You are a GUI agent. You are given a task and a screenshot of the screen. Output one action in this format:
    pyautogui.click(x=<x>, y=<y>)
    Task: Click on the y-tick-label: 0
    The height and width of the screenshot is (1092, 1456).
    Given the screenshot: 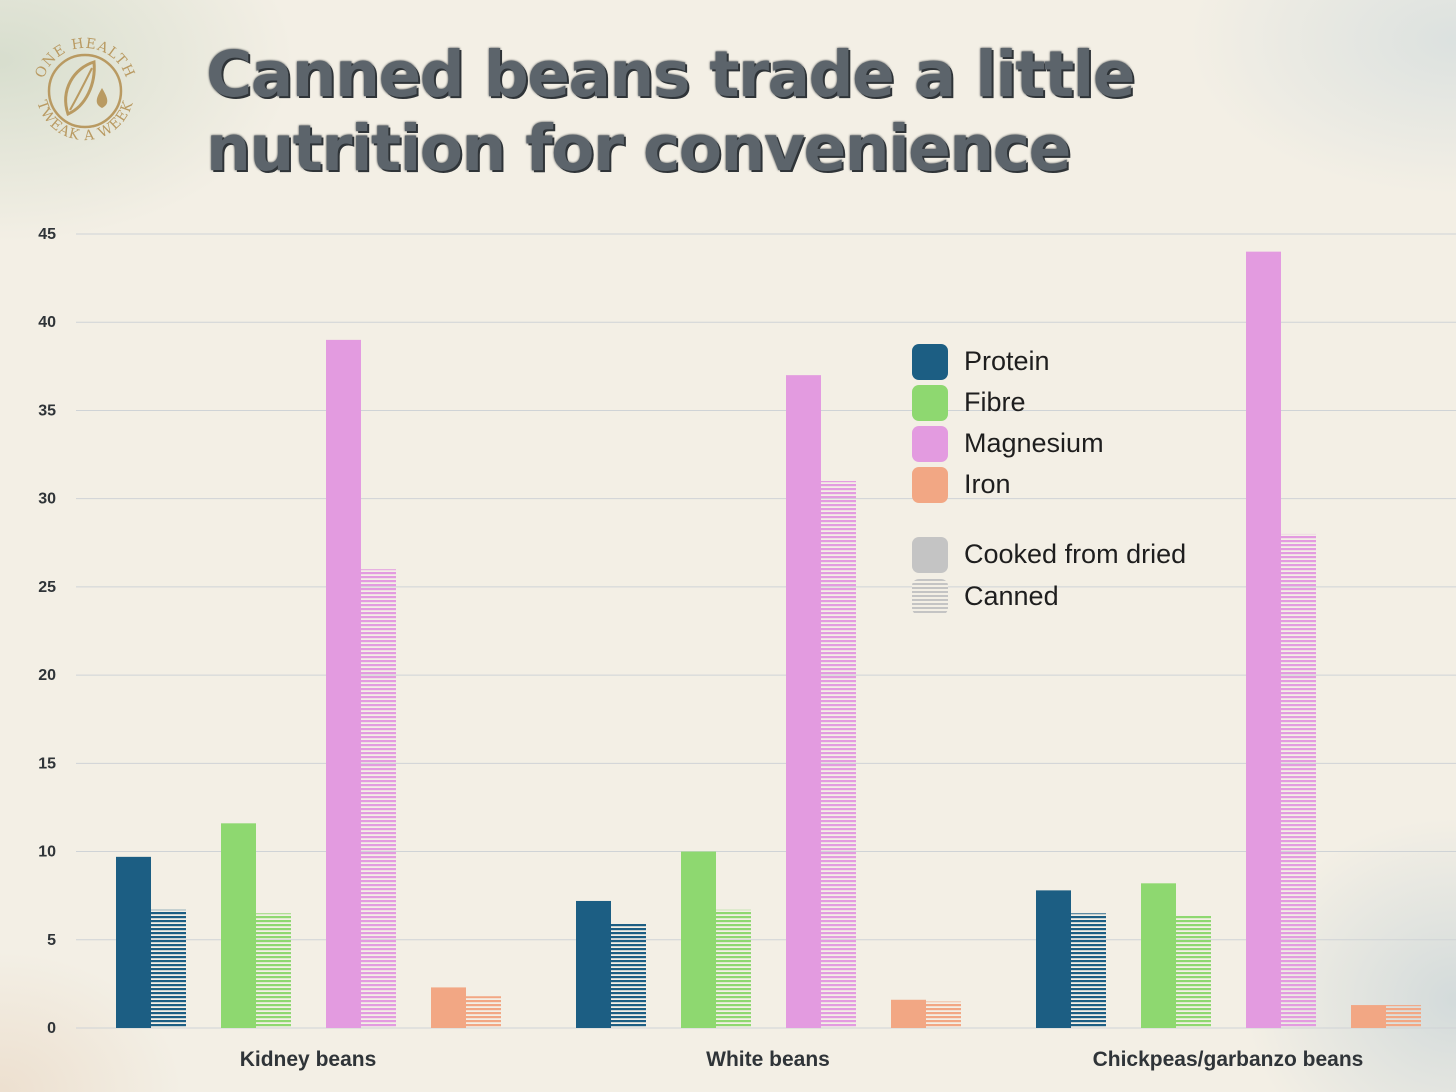 What is the action you would take?
    pyautogui.click(x=51, y=1028)
    